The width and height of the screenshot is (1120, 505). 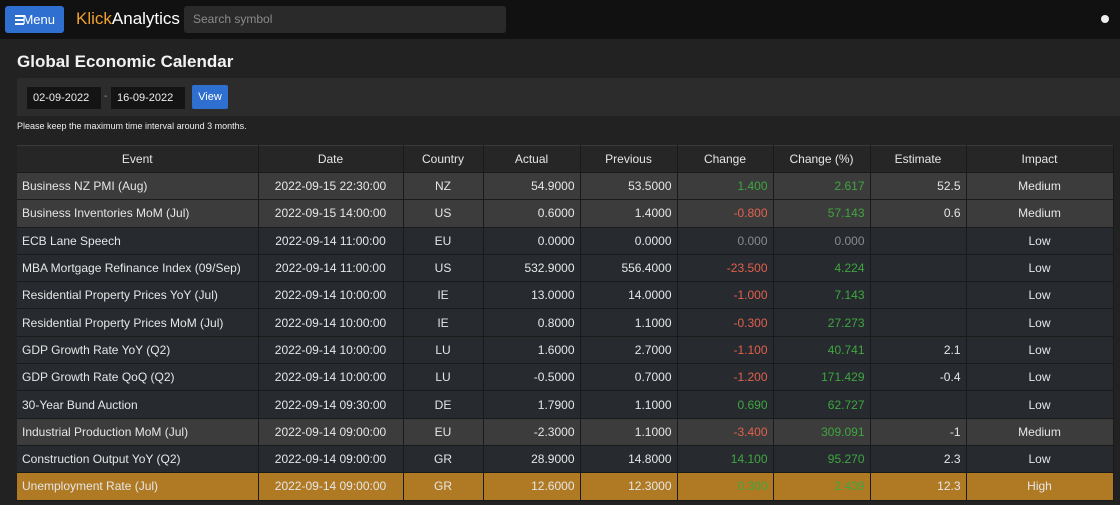 I want to click on table-cell: MBA Mortgage Refinance Index (09/Sep), so click(x=138, y=268).